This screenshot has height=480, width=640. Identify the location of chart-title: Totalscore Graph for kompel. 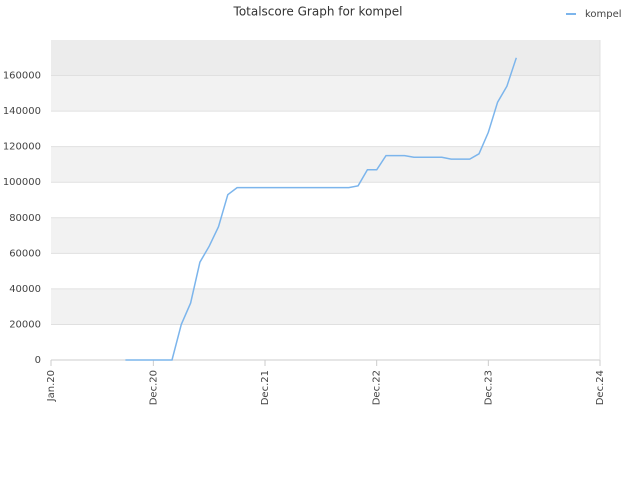
(318, 12).